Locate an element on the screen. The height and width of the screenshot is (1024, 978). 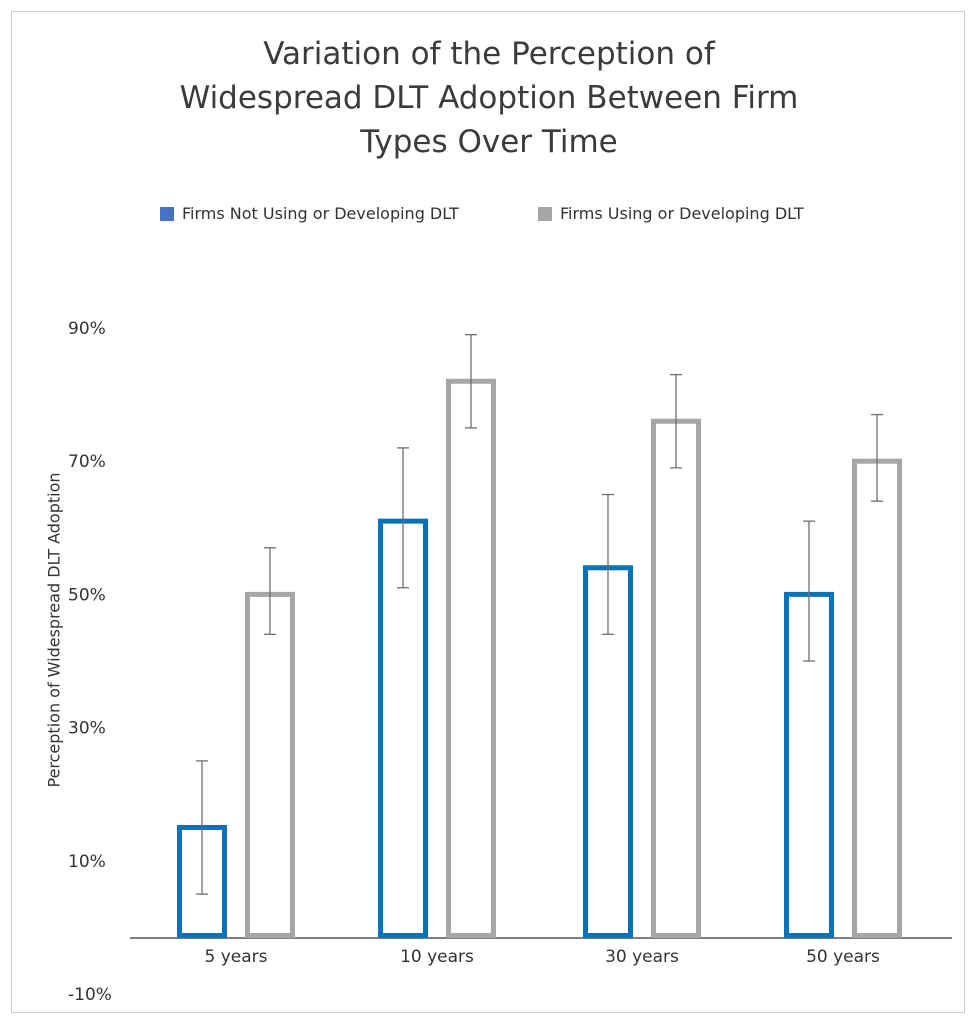
chart-title-line-3: Types Over Time is located at coordinates (489, 142).